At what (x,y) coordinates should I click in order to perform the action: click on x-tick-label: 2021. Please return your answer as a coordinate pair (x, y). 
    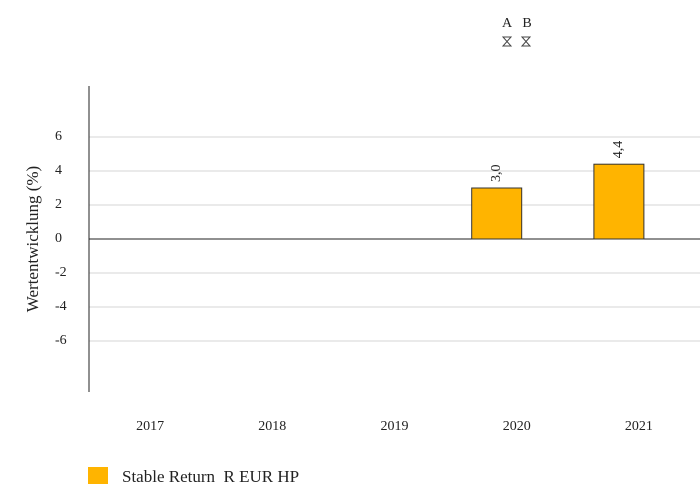
    Looking at the image, I should click on (639, 426).